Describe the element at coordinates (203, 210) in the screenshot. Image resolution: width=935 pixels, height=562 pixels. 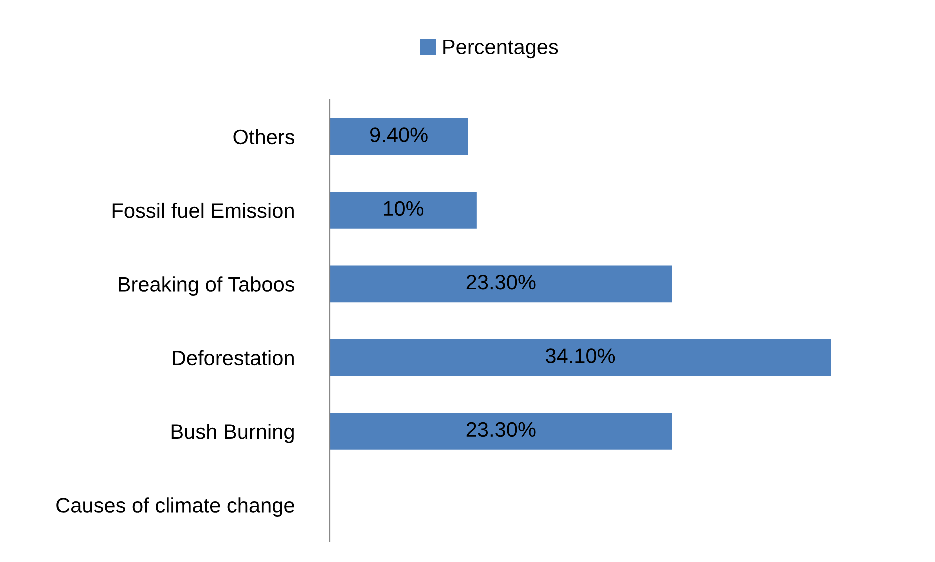
I see `y-tick-label: Fossil fuel Emission` at that location.